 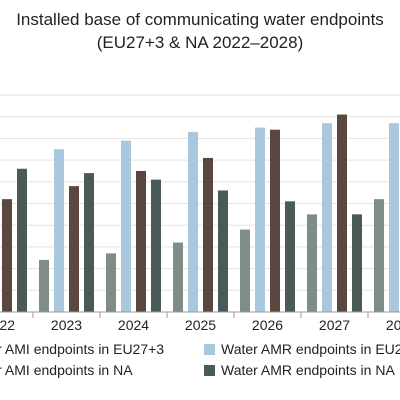 I want to click on x-tick-label-2028: 2028, so click(x=393, y=325).